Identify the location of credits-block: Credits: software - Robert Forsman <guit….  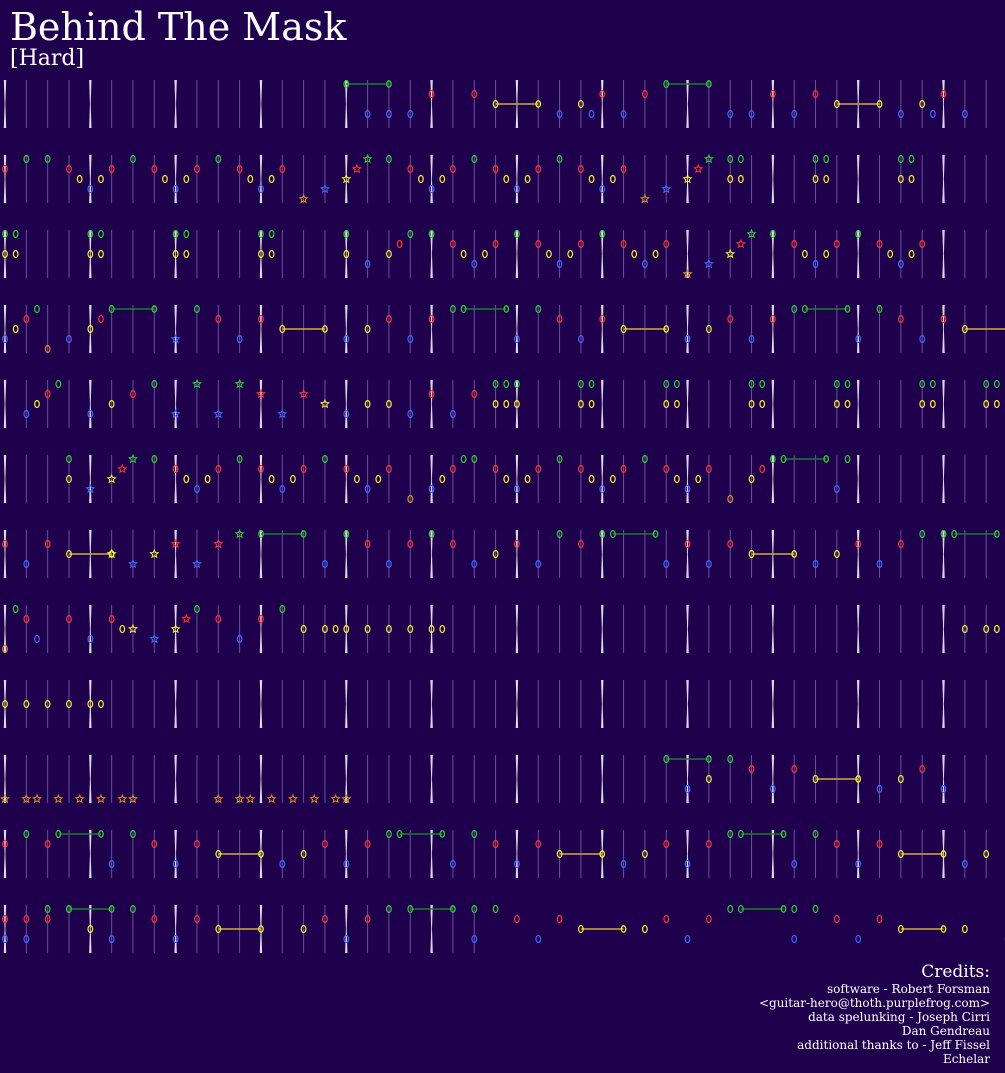
(874, 1014).